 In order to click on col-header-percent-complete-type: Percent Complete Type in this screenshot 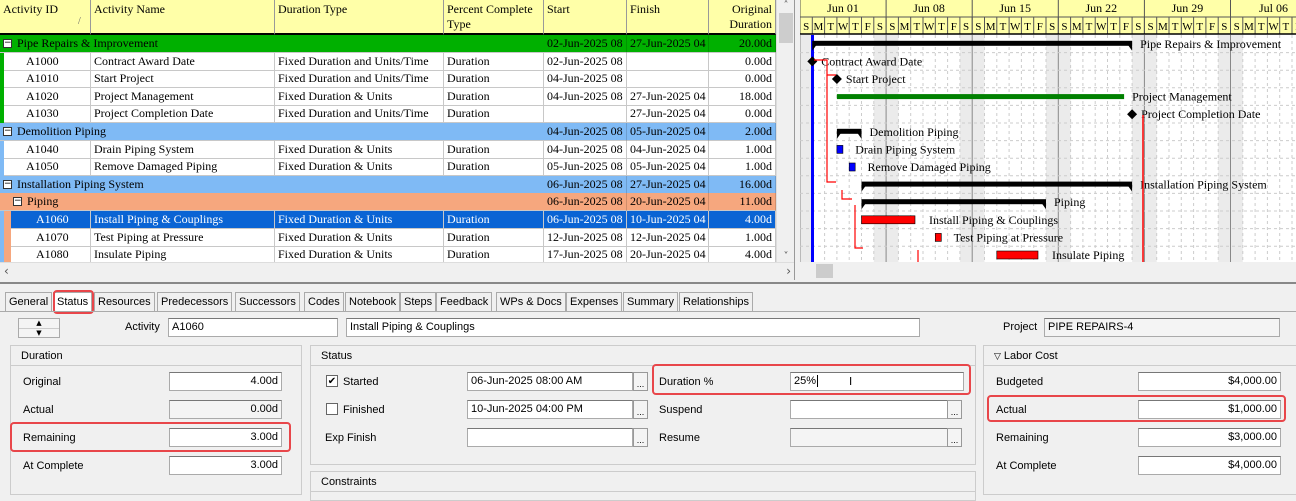, I will do `click(494, 17)`.